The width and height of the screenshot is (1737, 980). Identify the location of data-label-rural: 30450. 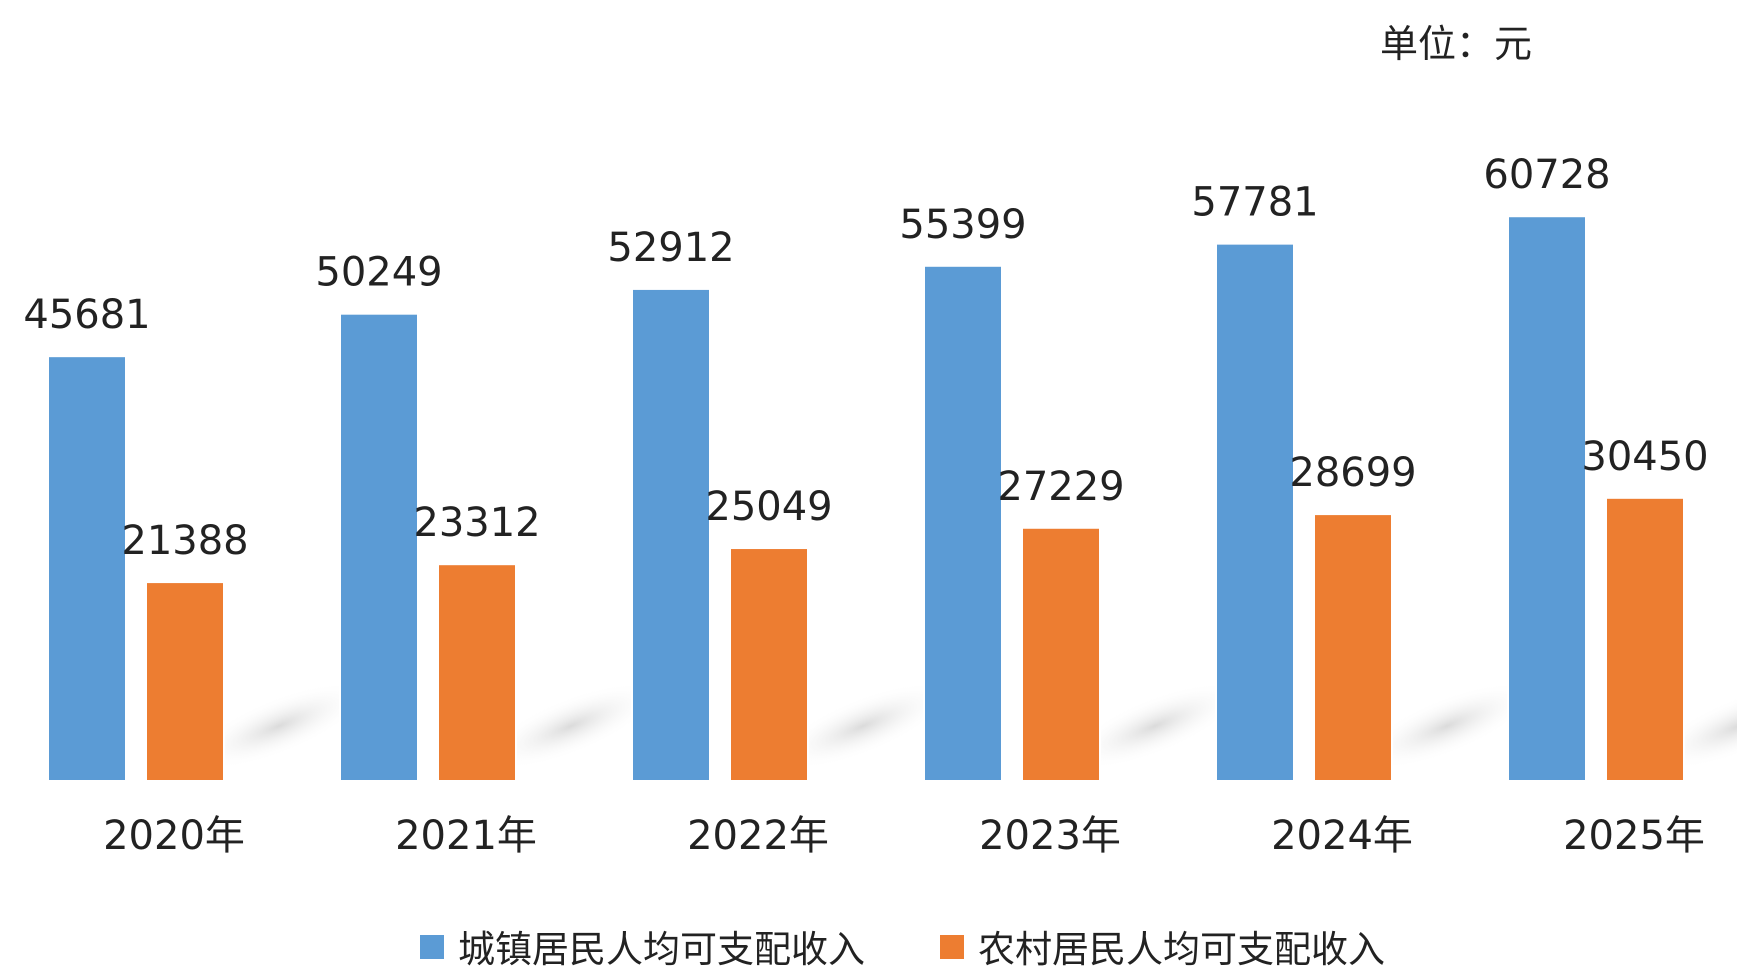
(1644, 457).